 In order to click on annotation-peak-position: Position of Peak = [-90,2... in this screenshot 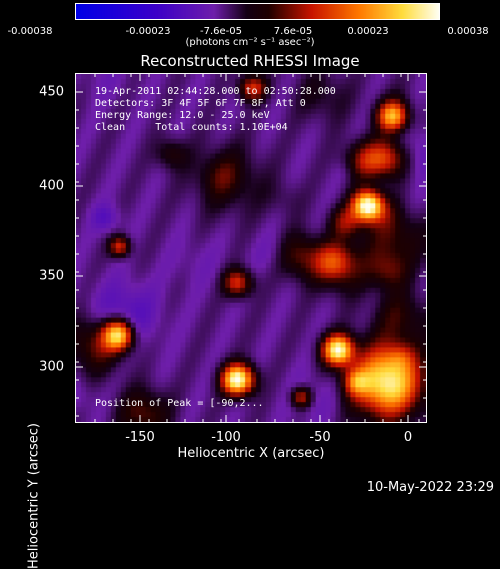, I will do `click(179, 403)`.